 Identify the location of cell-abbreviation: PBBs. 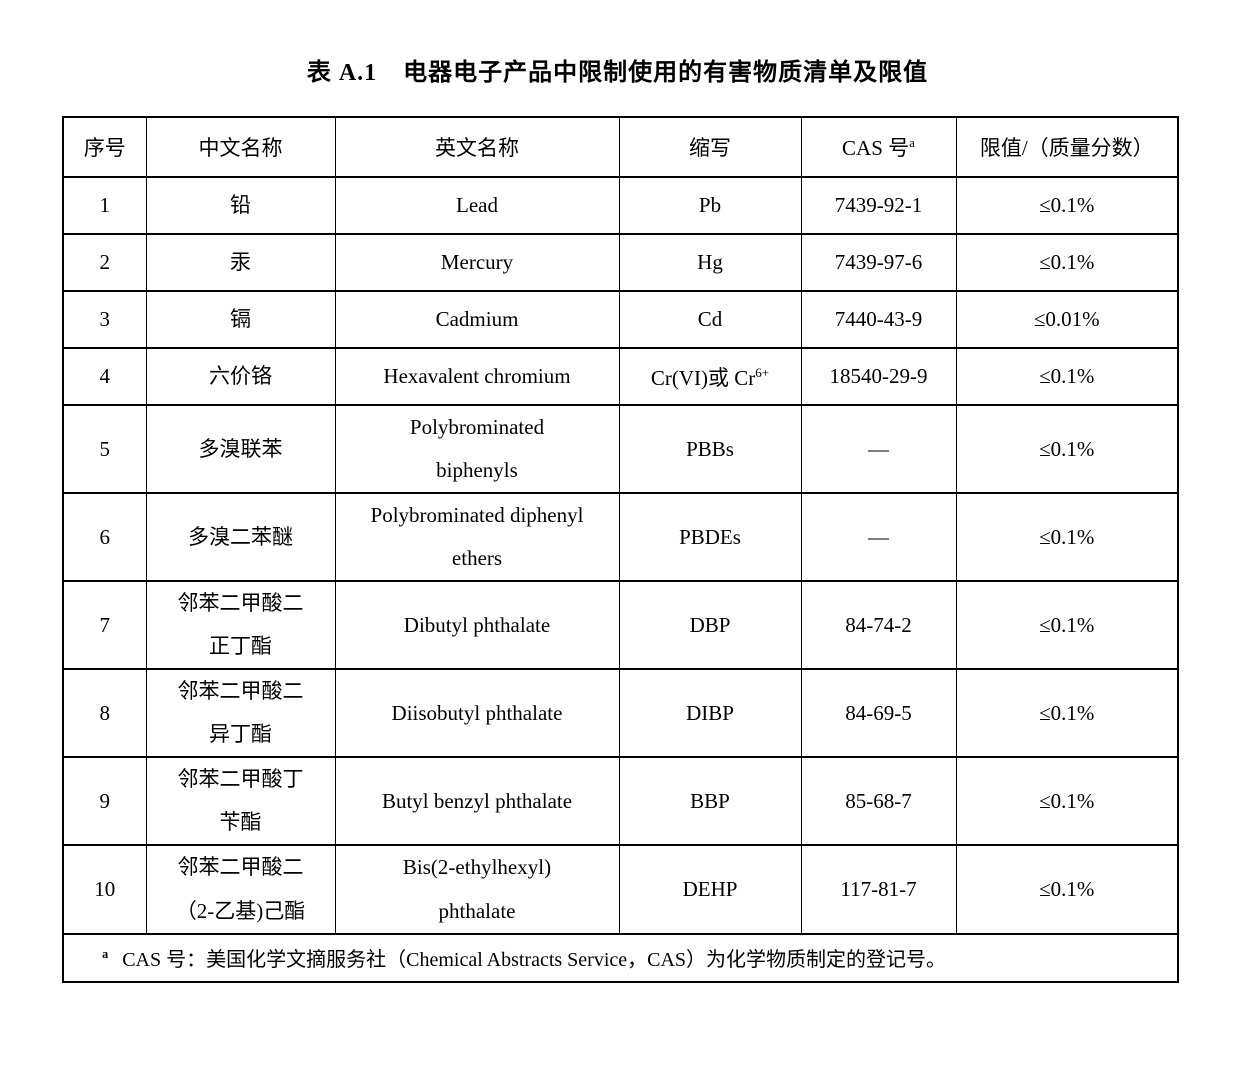
(710, 449).